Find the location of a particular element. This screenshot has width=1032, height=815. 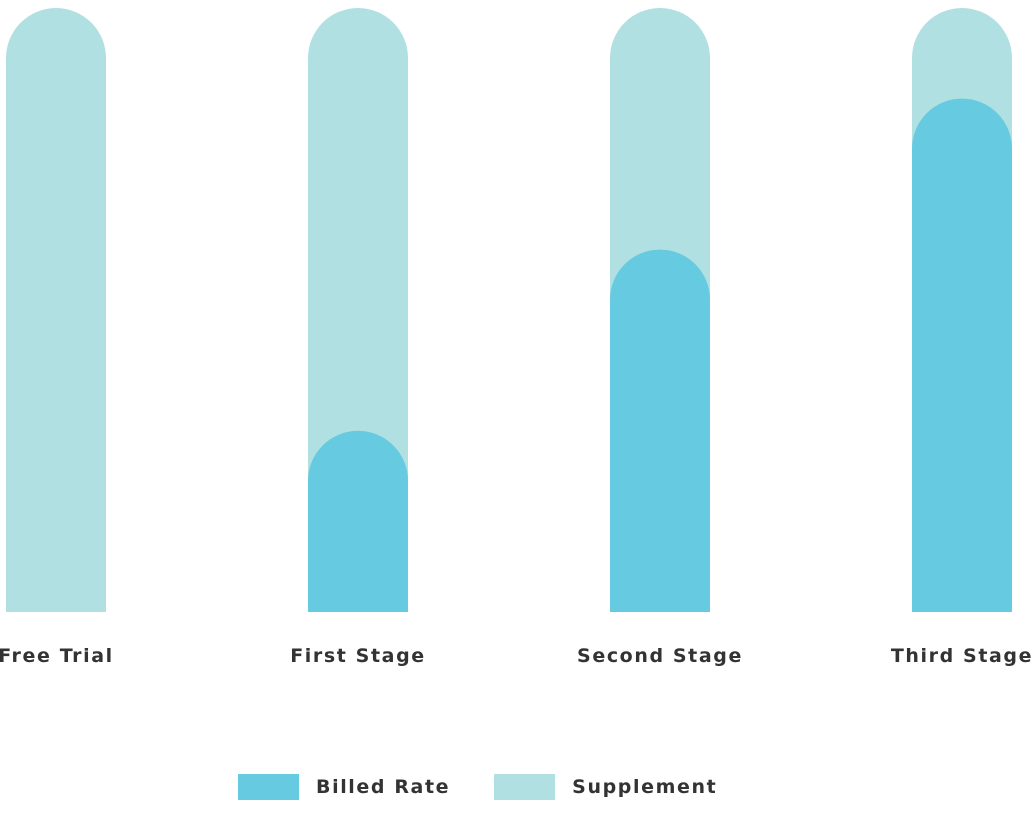

legend-item-supplement: Supplement is located at coordinates (605, 787).